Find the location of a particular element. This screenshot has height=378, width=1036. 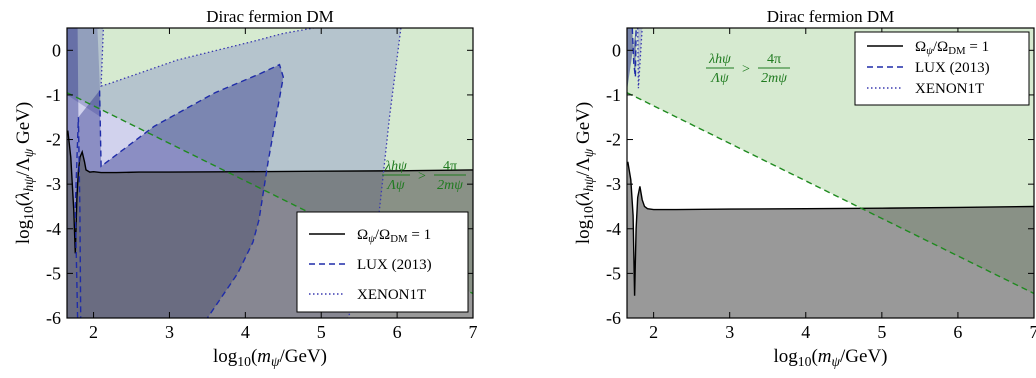

lux-region is located at coordinates (632, 59).